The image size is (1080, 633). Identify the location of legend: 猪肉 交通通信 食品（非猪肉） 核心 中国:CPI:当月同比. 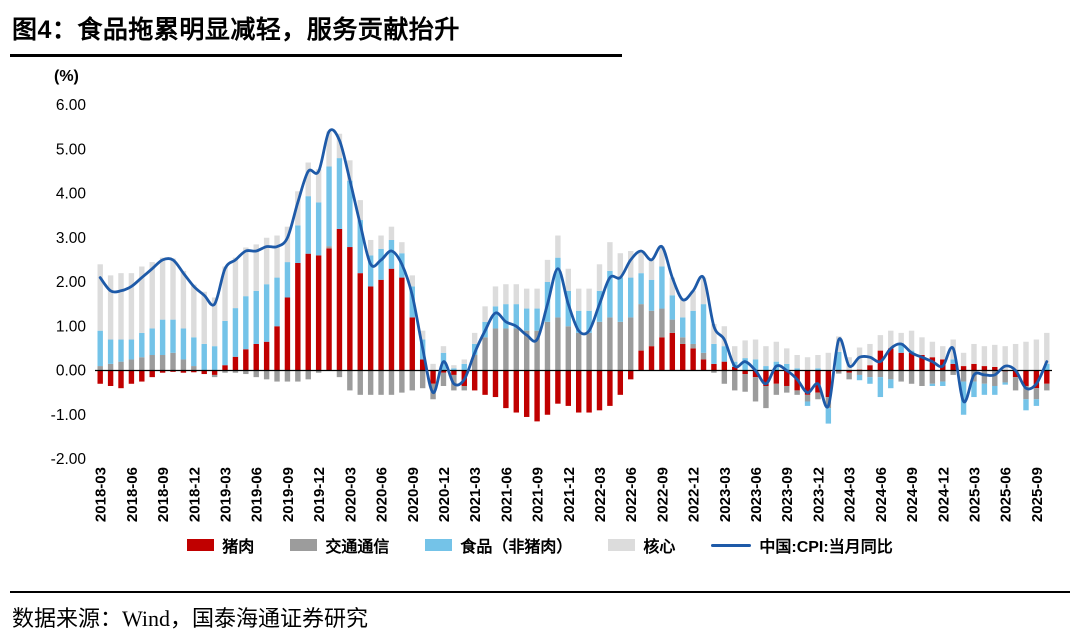
(540, 545).